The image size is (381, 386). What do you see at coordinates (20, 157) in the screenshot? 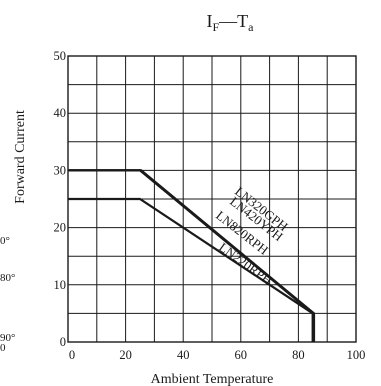
I see `y-axis-label: Forward Current` at bounding box center [20, 157].